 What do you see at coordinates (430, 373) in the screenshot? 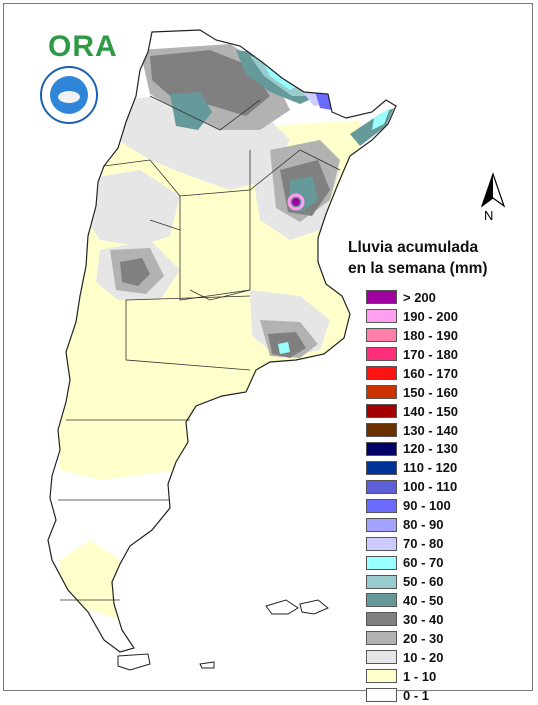
I see `legend-label: 160 - 170` at bounding box center [430, 373].